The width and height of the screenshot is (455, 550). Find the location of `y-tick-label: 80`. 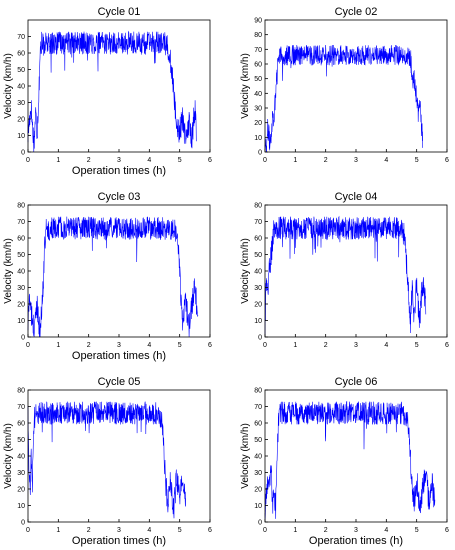

y-tick-label: 80 is located at coordinates (21, 206).